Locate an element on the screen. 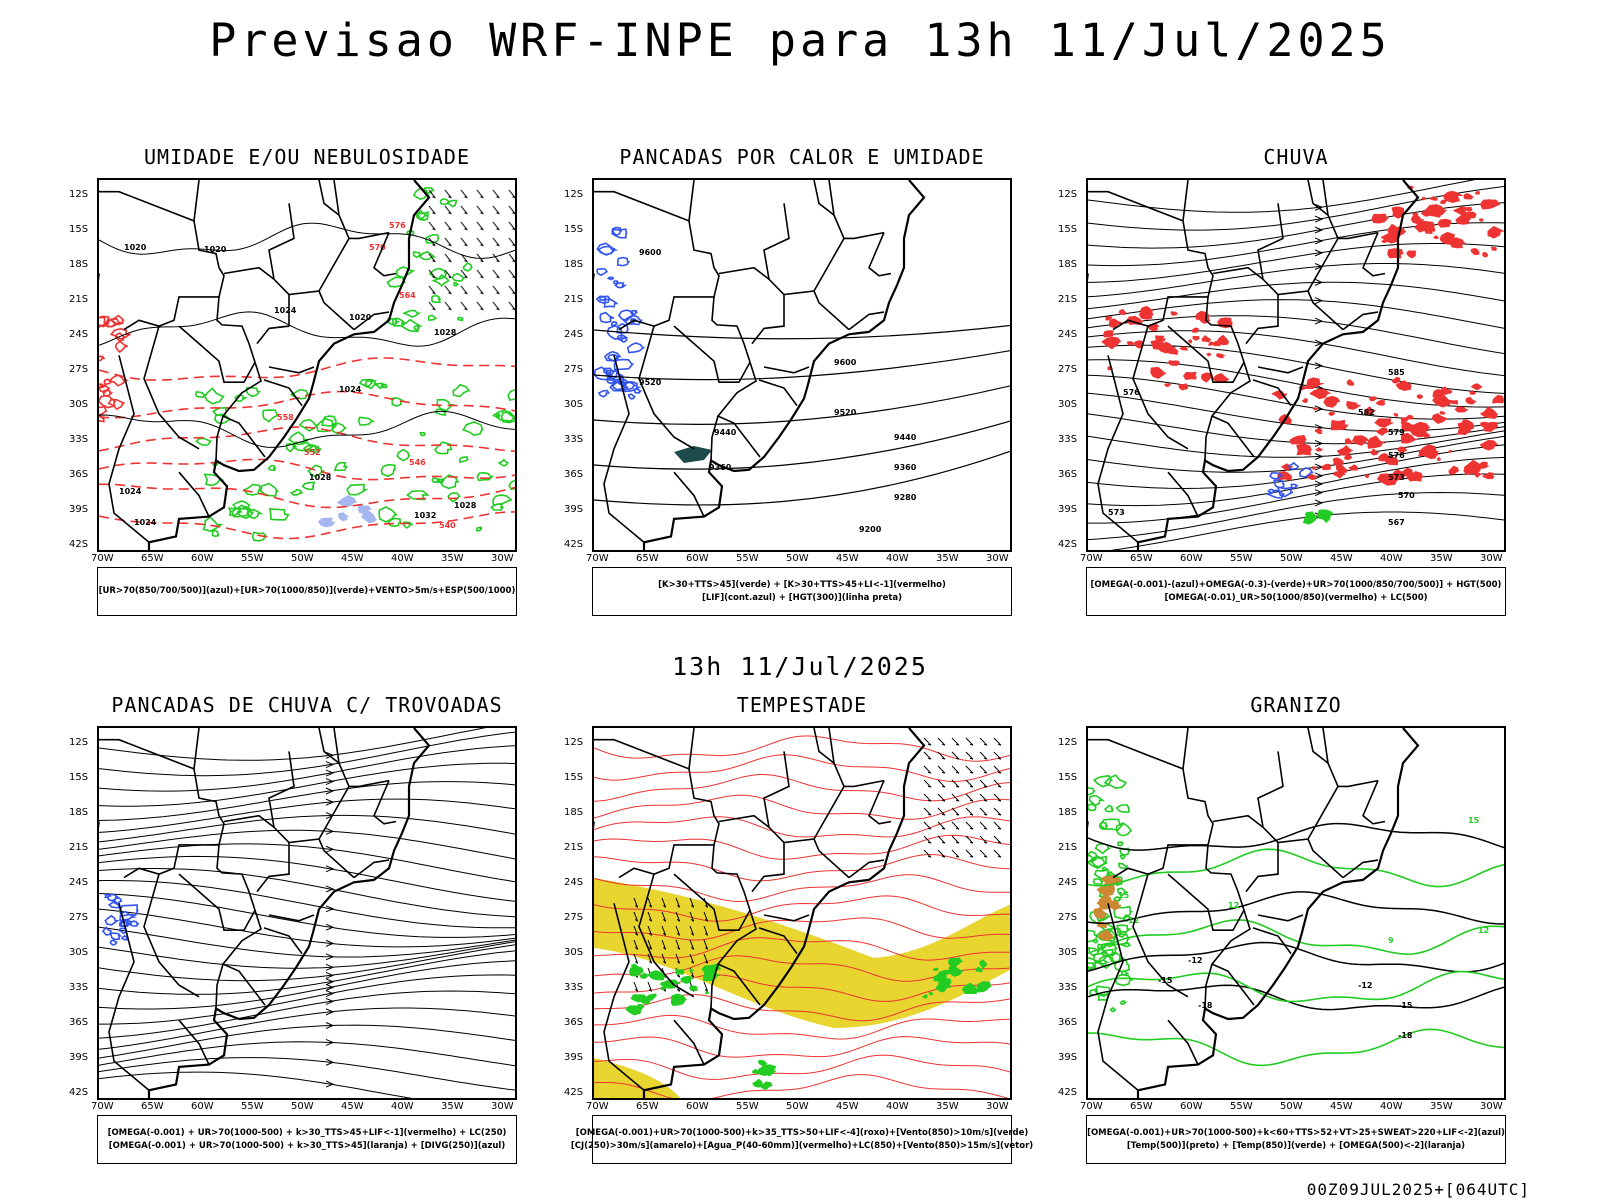 The height and width of the screenshot is (1200, 1600). panel-title: CHUVA is located at coordinates (1296, 157).